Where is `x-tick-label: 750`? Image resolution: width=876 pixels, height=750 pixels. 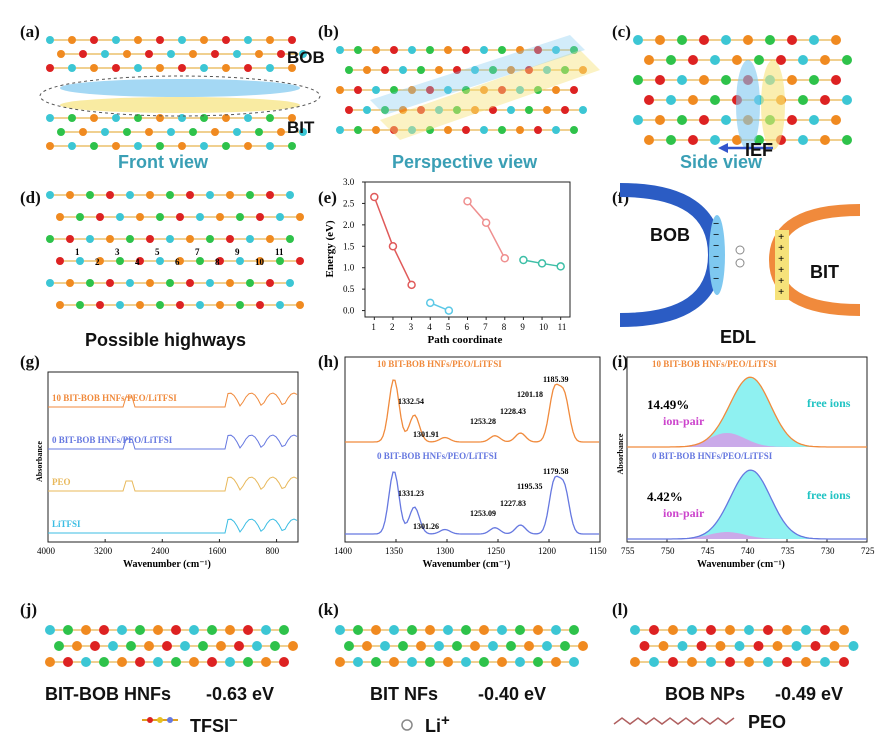
x-tick-label: 750 is located at coordinates (668, 551).